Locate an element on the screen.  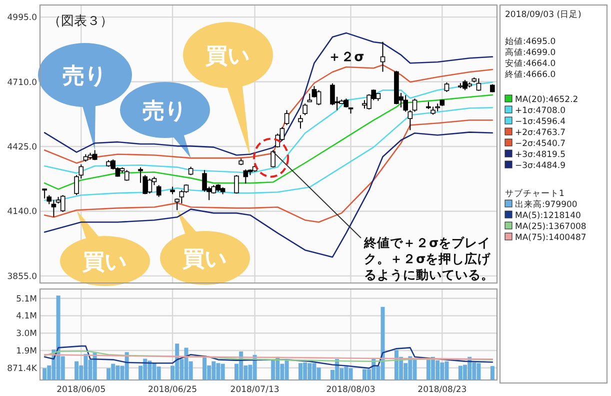
text: 始値:4695.0 is located at coordinates (530, 41).